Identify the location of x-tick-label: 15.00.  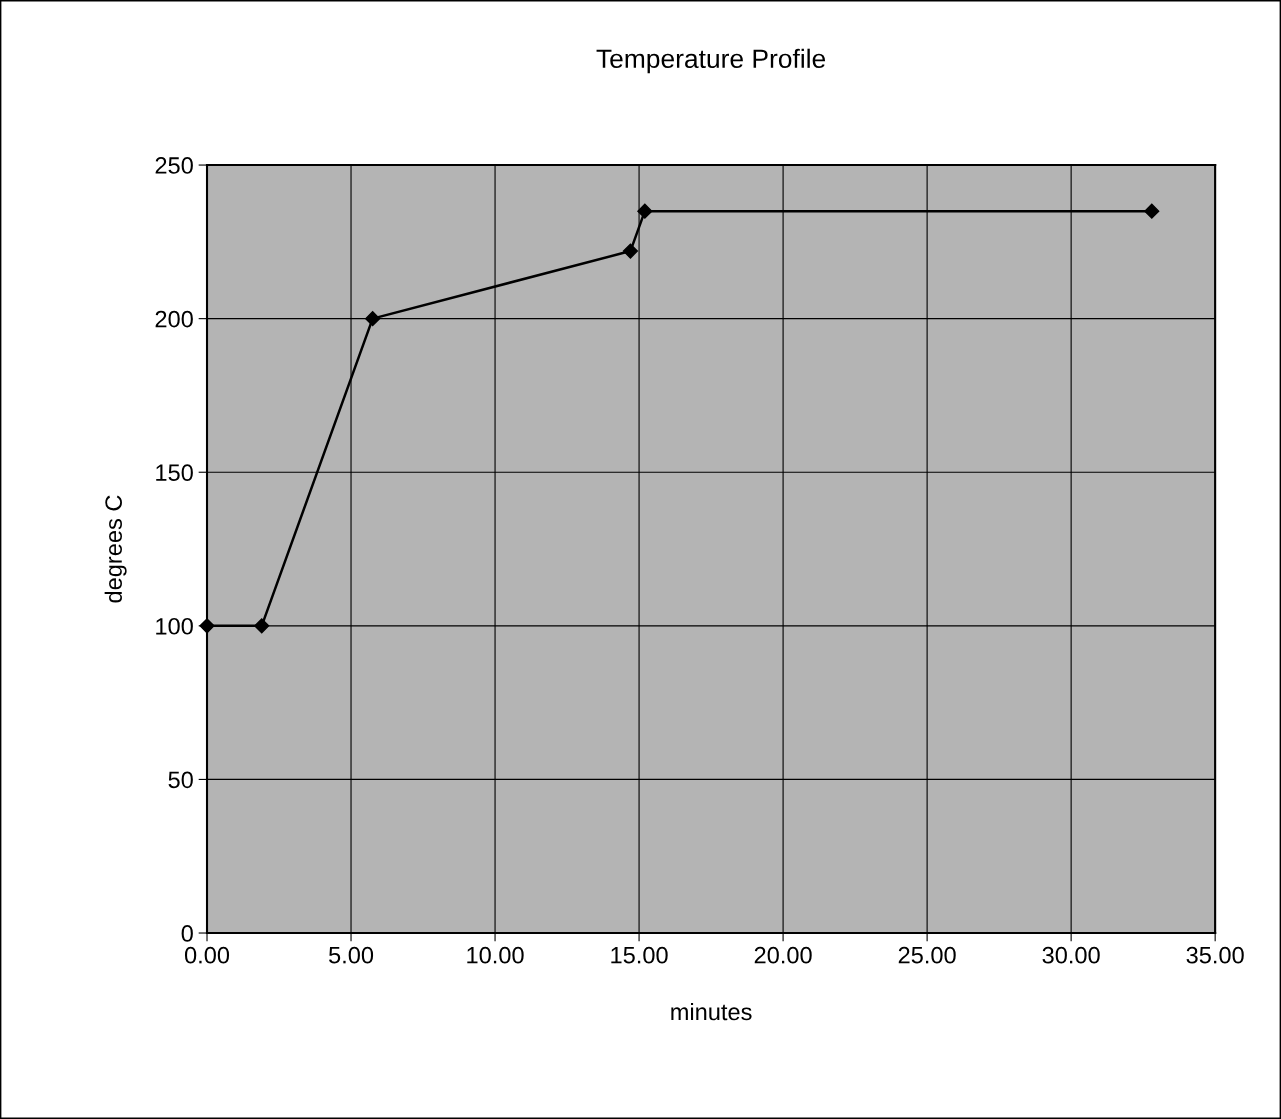
(639, 955).